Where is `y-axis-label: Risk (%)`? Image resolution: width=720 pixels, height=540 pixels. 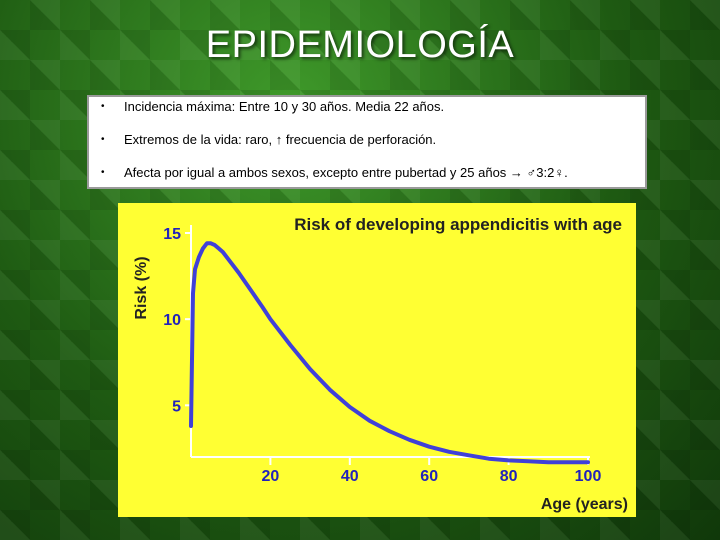
y-axis-label: Risk (%) is located at coordinates (141, 287).